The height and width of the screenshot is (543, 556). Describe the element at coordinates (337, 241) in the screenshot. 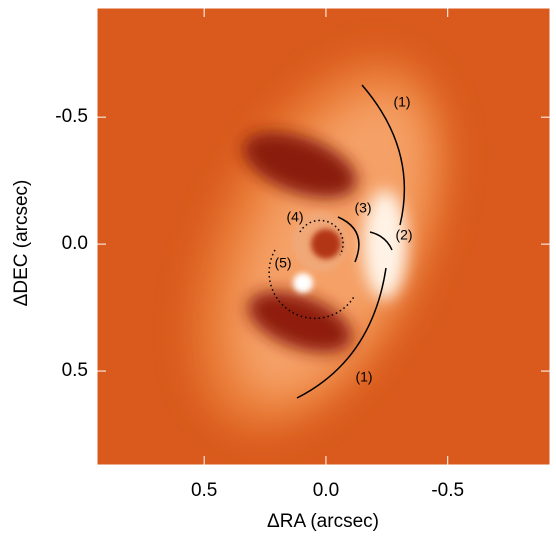

I see `arcs` at that location.